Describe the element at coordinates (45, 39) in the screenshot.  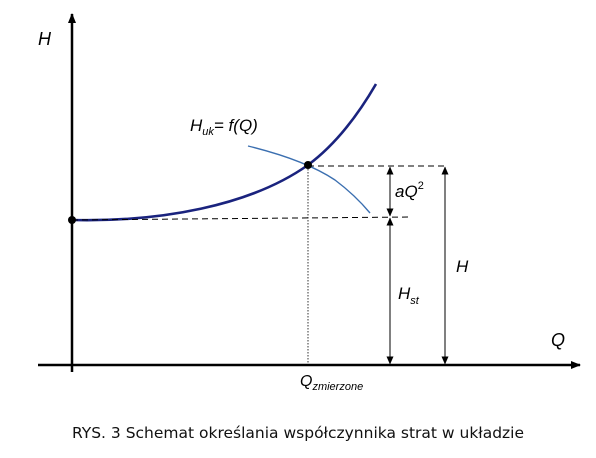
I see `y-axis-label: H` at that location.